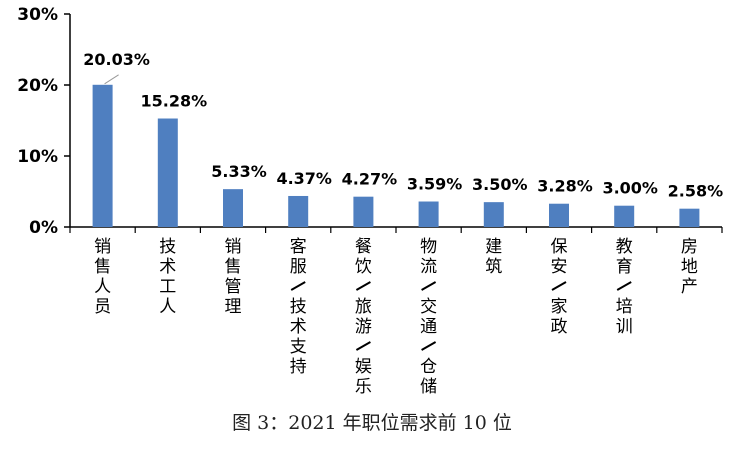 The width and height of the screenshot is (744, 457). I want to click on category-label-char: 管, so click(233, 287).